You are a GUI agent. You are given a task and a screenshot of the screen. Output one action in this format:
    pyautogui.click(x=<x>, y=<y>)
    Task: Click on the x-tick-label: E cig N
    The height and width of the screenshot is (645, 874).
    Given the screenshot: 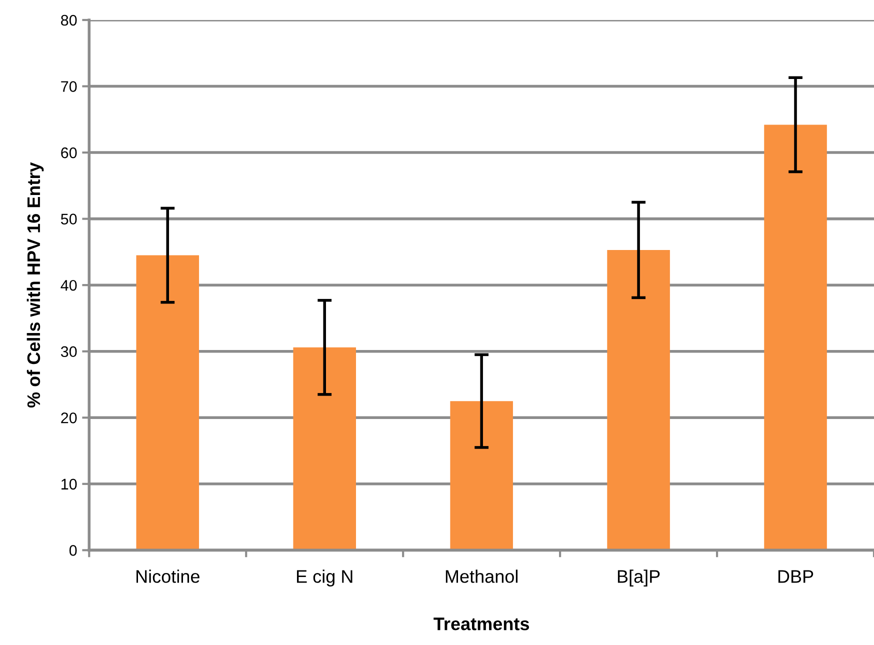 What is the action you would take?
    pyautogui.click(x=324, y=578)
    